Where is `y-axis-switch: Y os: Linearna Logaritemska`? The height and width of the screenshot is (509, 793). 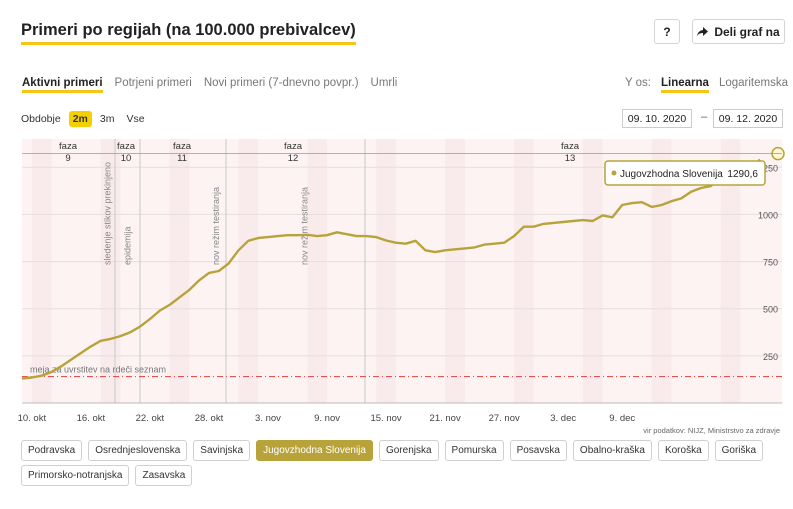 y-axis-switch: Y os: Linearna Logaritemska is located at coordinates (706, 85).